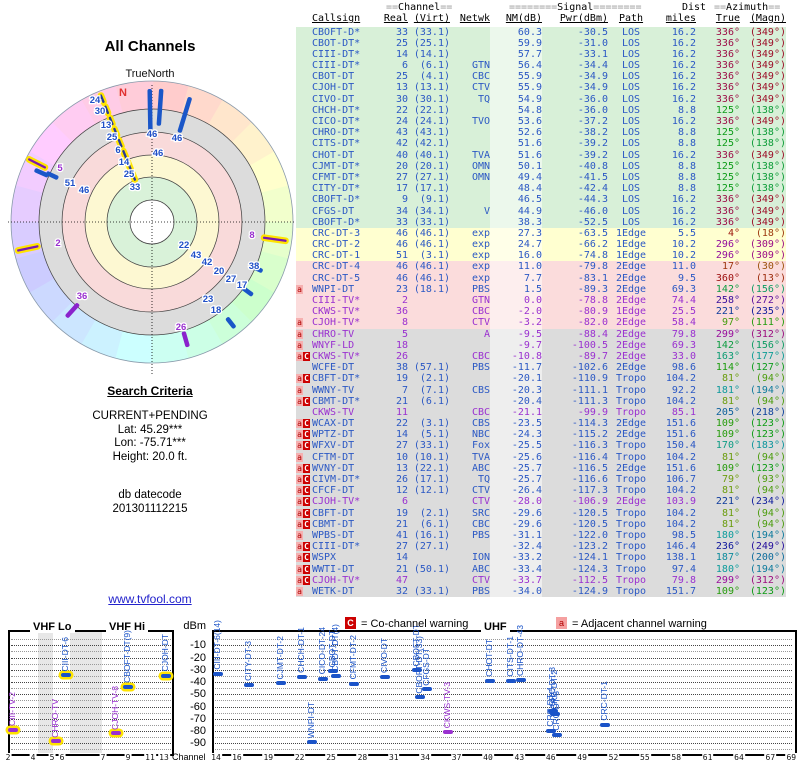 The height and width of the screenshot is (768, 800). I want to click on cell-real-channel: 17, so click(401, 189).